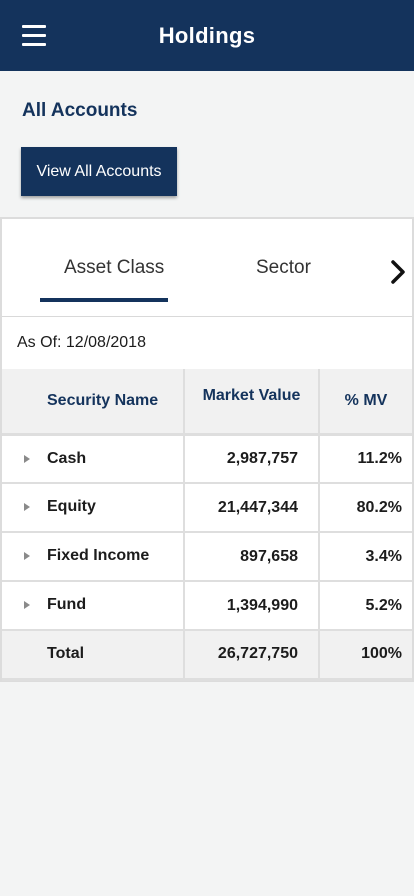 This screenshot has width=414, height=896. I want to click on security-name: Fund, so click(67, 605).